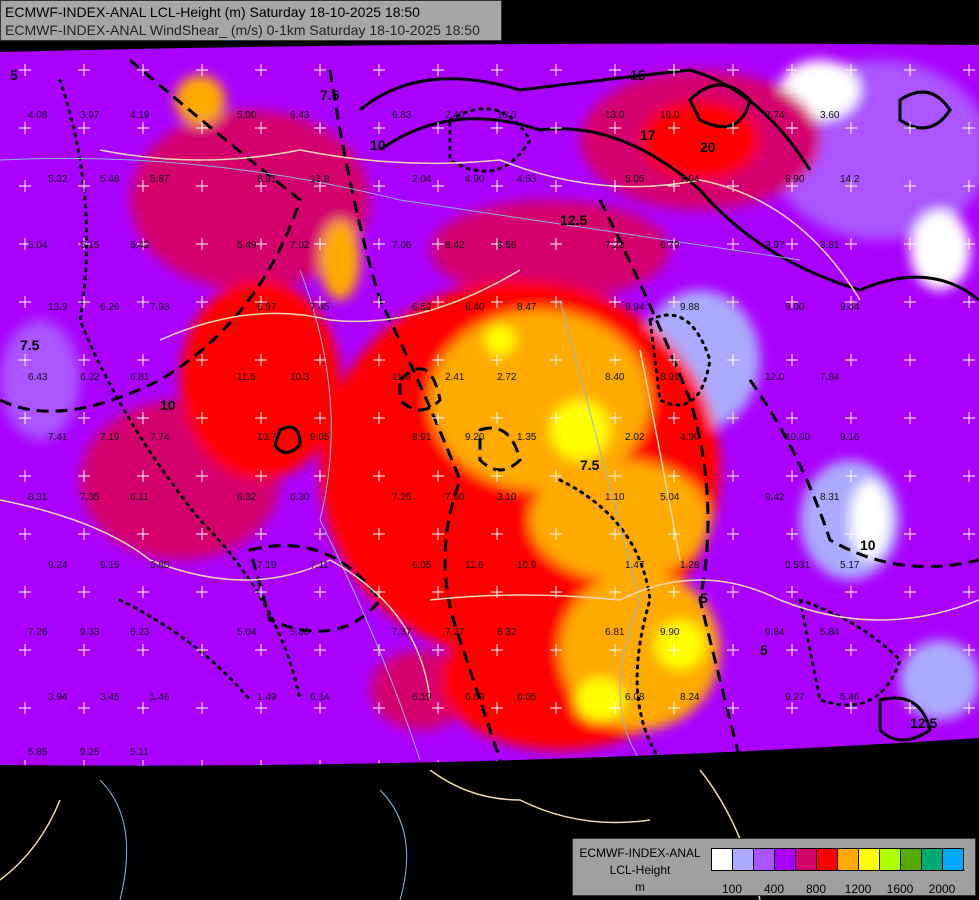 This screenshot has width=979, height=900. Describe the element at coordinates (422, 565) in the screenshot. I see `station-value: 6.05` at that location.